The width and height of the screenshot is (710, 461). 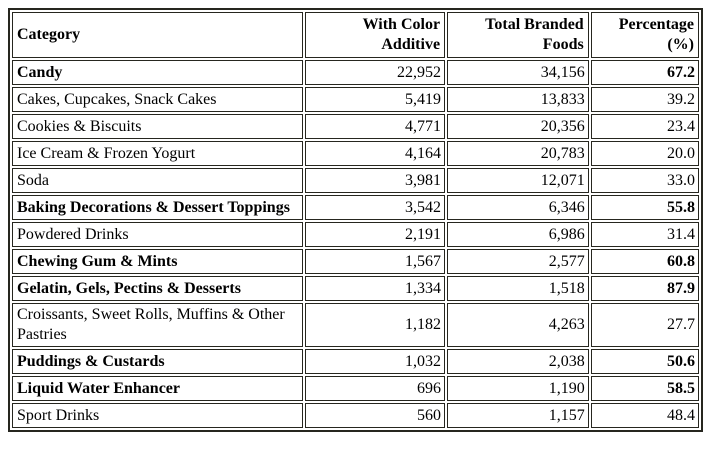 I want to click on with-color-additive-cell: 3,981, so click(x=375, y=180).